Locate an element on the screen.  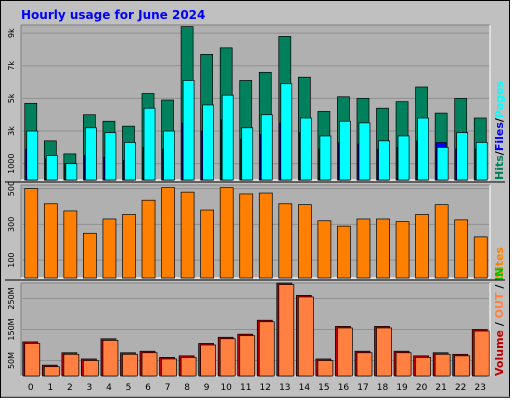
y-tick-label: 100 is located at coordinates (11, 259).